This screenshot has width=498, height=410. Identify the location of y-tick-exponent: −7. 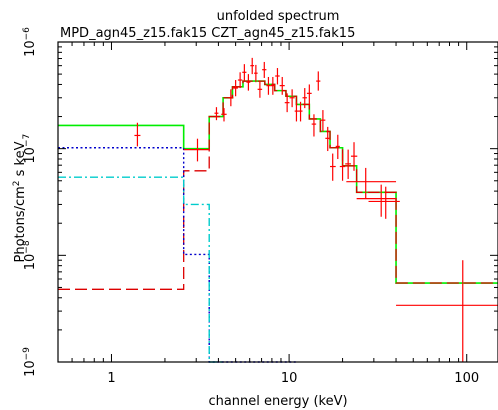
(27, 140).